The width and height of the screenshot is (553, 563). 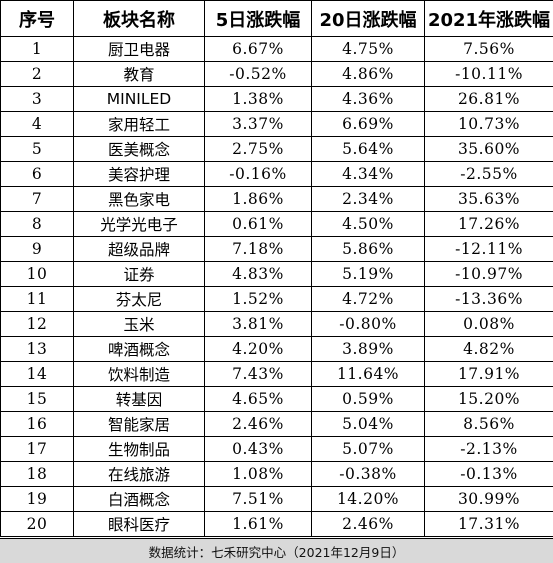 I want to click on cell-5day-change: 1.86%, so click(x=258, y=199).